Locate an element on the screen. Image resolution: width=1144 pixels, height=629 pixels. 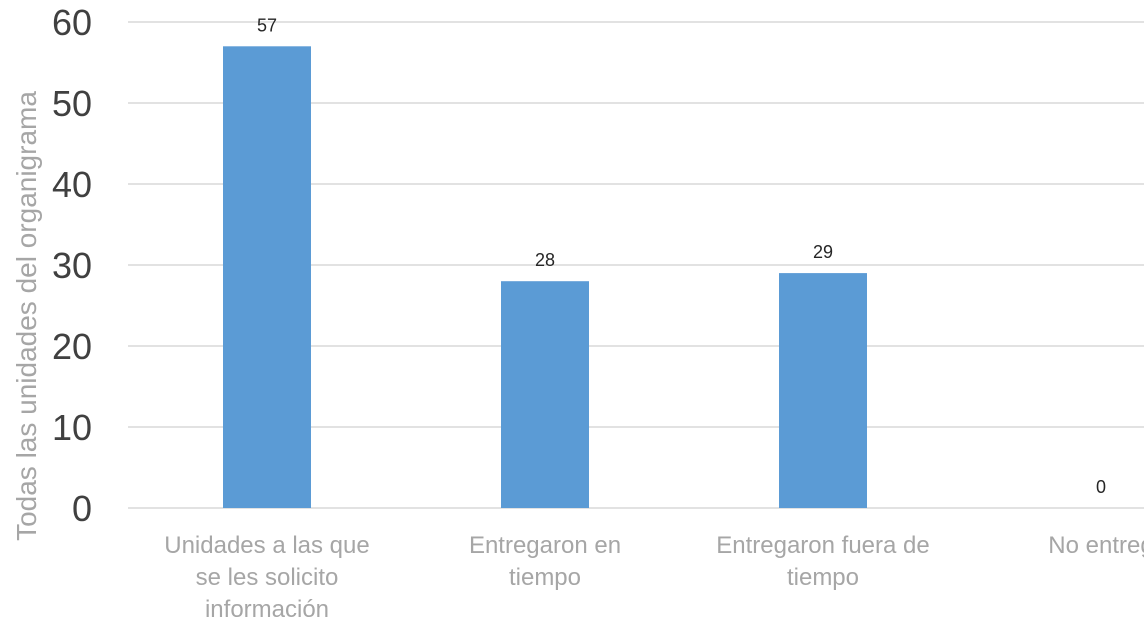
y-tick-label: 40 is located at coordinates (72, 184).